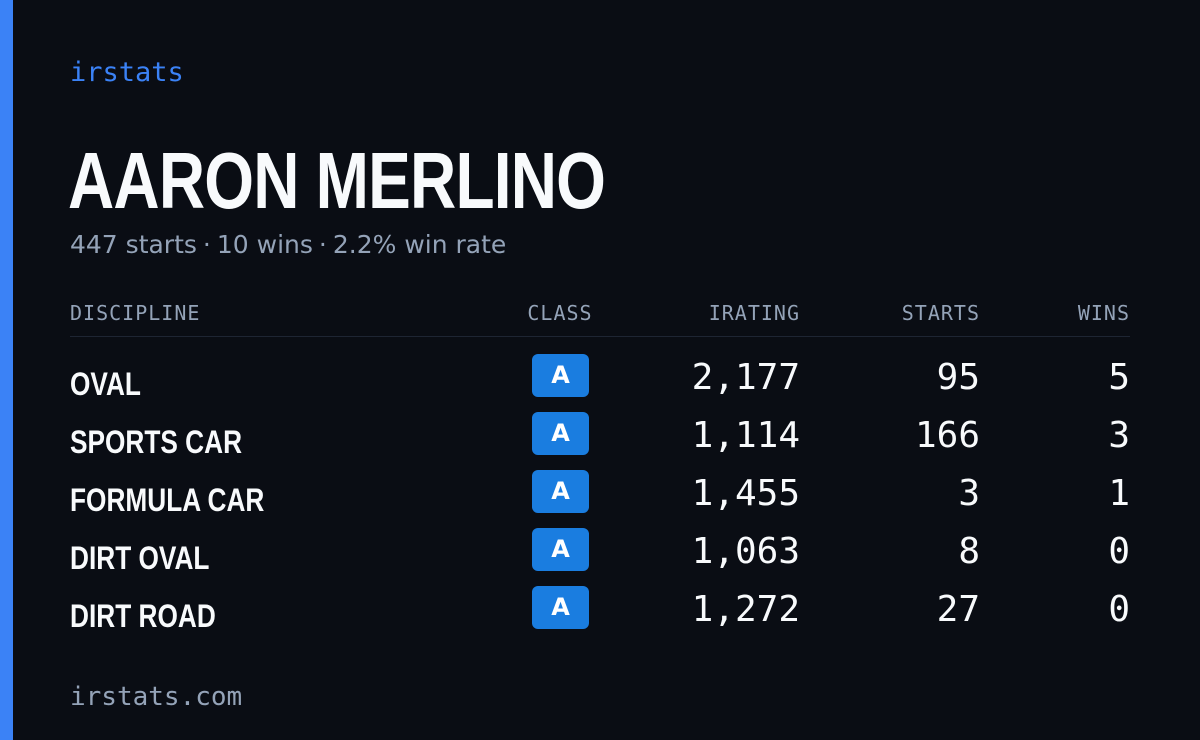 The width and height of the screenshot is (1200, 740). Describe the element at coordinates (969, 493) in the screenshot. I see `starts-value: 3` at that location.